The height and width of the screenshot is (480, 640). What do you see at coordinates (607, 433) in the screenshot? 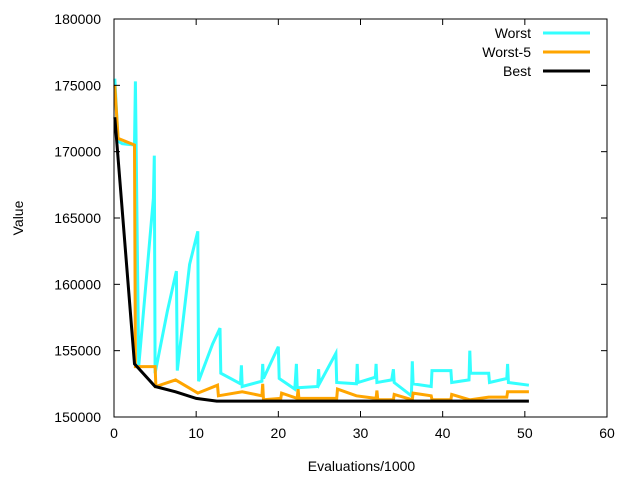
I see `x-tick-label: 60` at bounding box center [607, 433].